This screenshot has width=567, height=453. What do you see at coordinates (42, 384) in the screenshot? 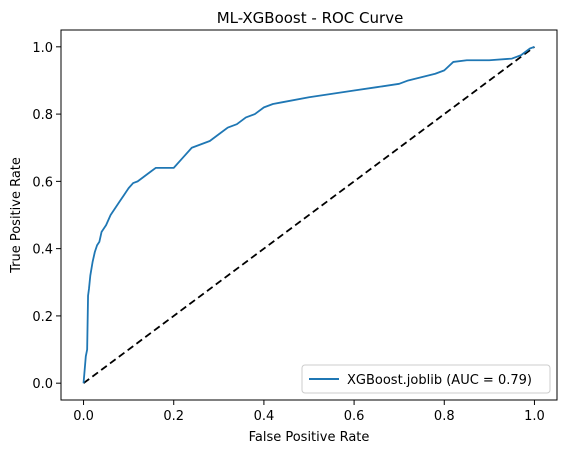
I see `y-tick-label: 0.0` at bounding box center [42, 384].